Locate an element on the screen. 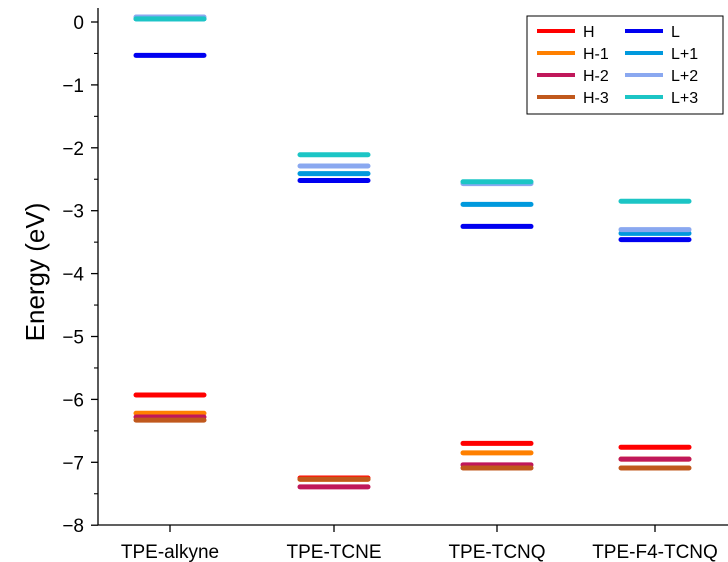 The image size is (728, 562). legend-label: H-3 is located at coordinates (596, 98).